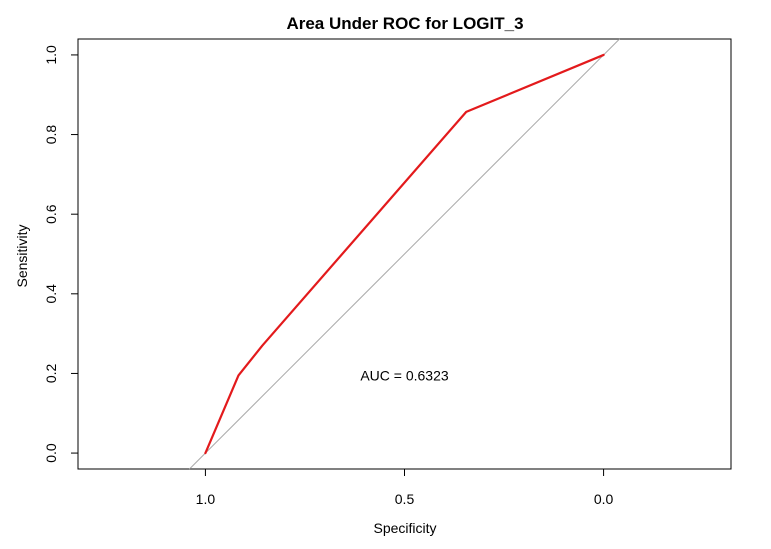  I want to click on chart-title: Area Under ROC for LOGIT_3, so click(404, 23).